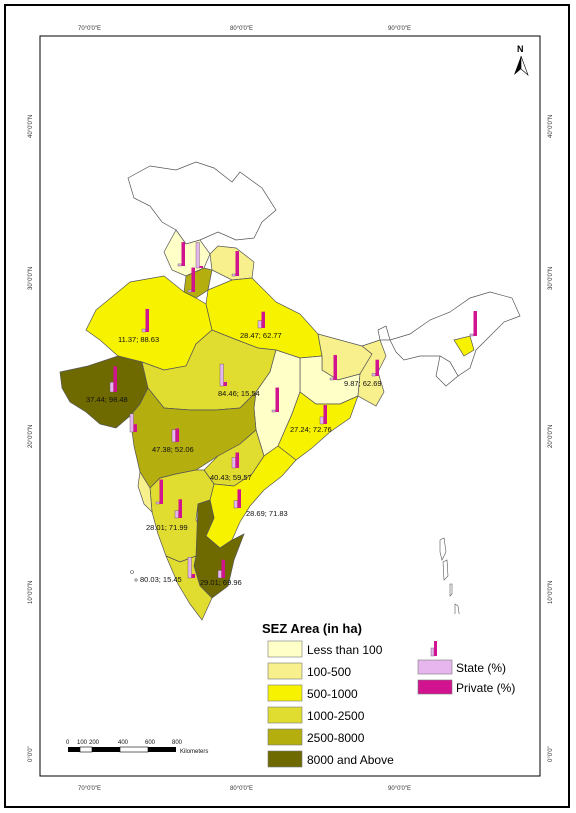  What do you see at coordinates (551, 592) in the screenshot?
I see `right-tick-10n: 10°0'0"N` at bounding box center [551, 592].